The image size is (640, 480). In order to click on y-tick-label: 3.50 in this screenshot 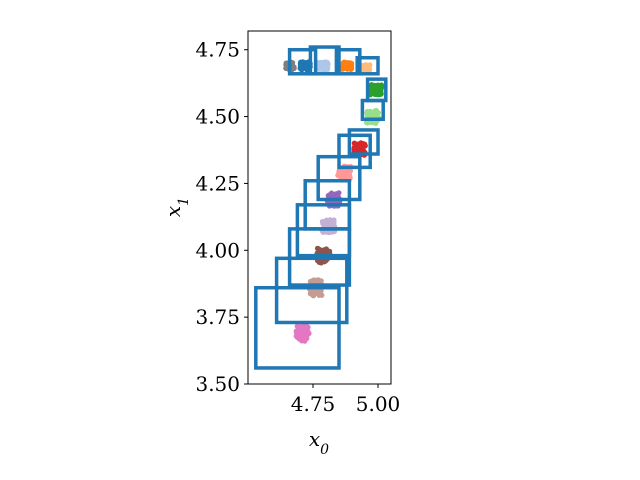, I will do `click(217, 384)`.